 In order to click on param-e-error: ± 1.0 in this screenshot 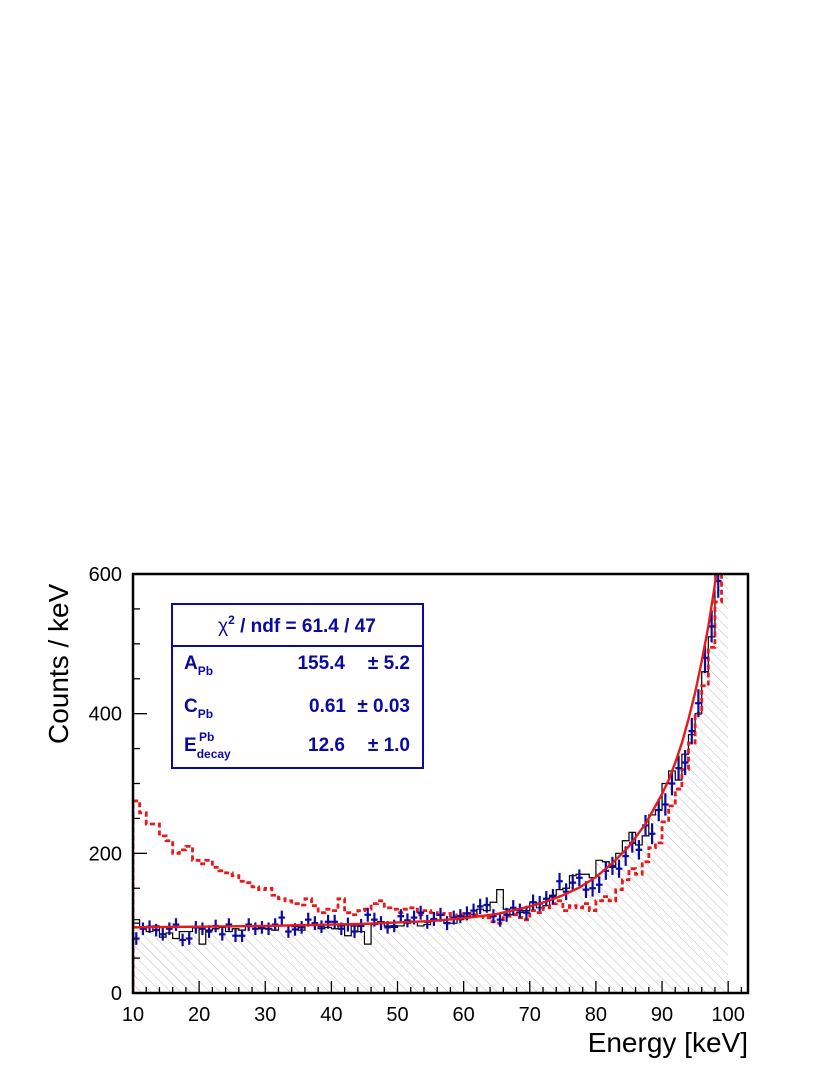, I will do `click(389, 745)`.